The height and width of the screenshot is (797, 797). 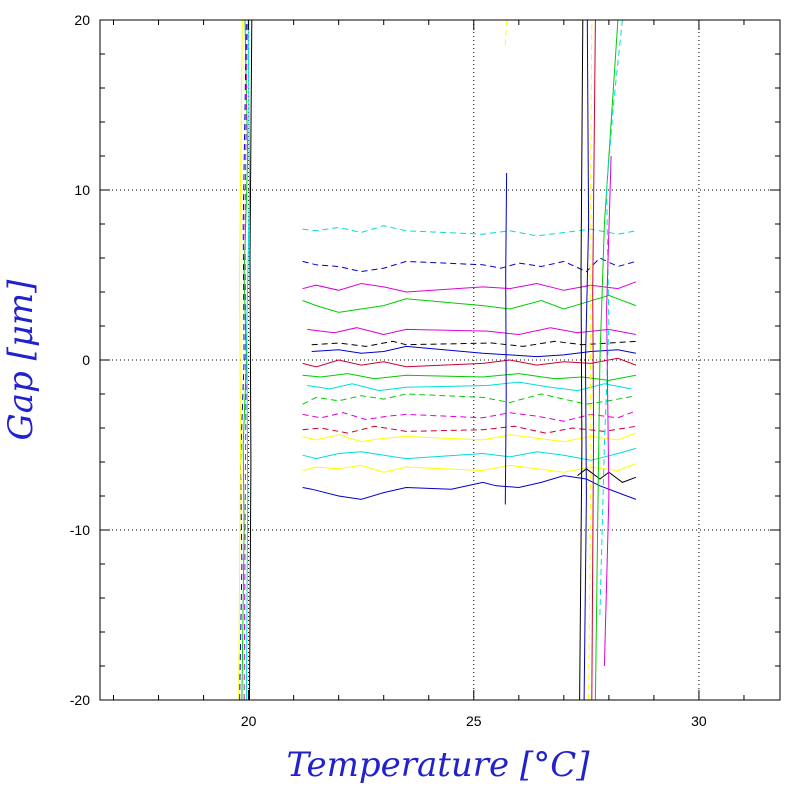 I want to click on x-axis-title: Temperature [°C], so click(x=438, y=765).